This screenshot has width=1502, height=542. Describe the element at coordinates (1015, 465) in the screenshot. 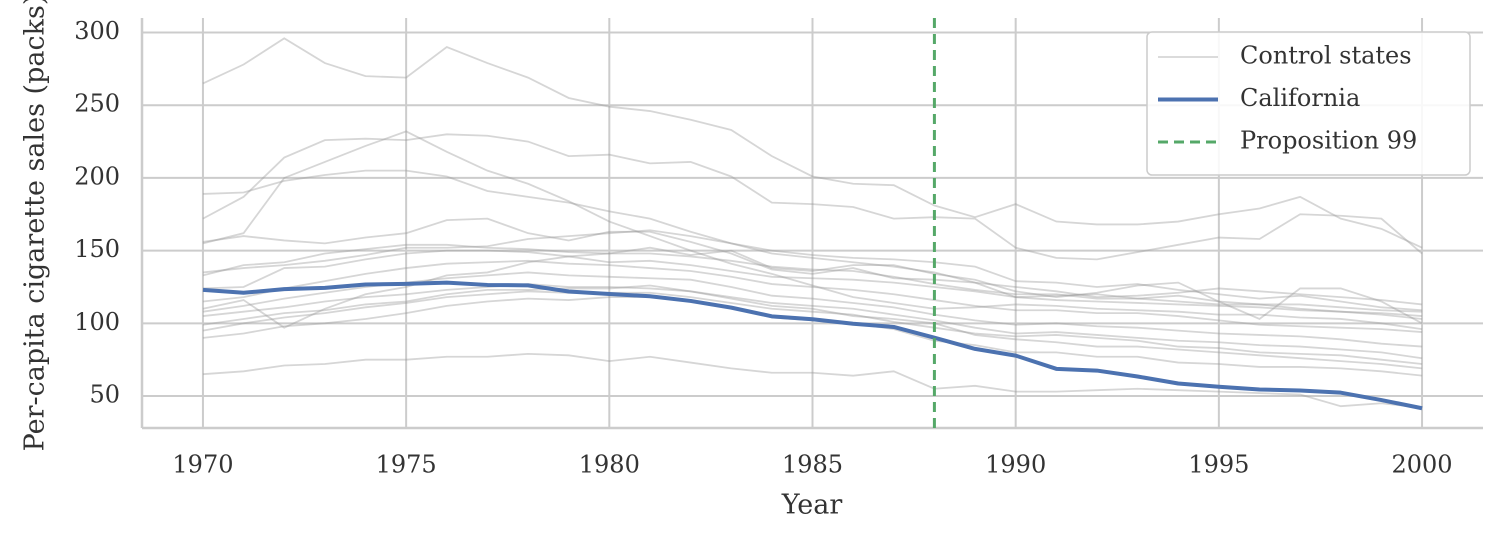

I see `x-tick-label: 1990` at that location.